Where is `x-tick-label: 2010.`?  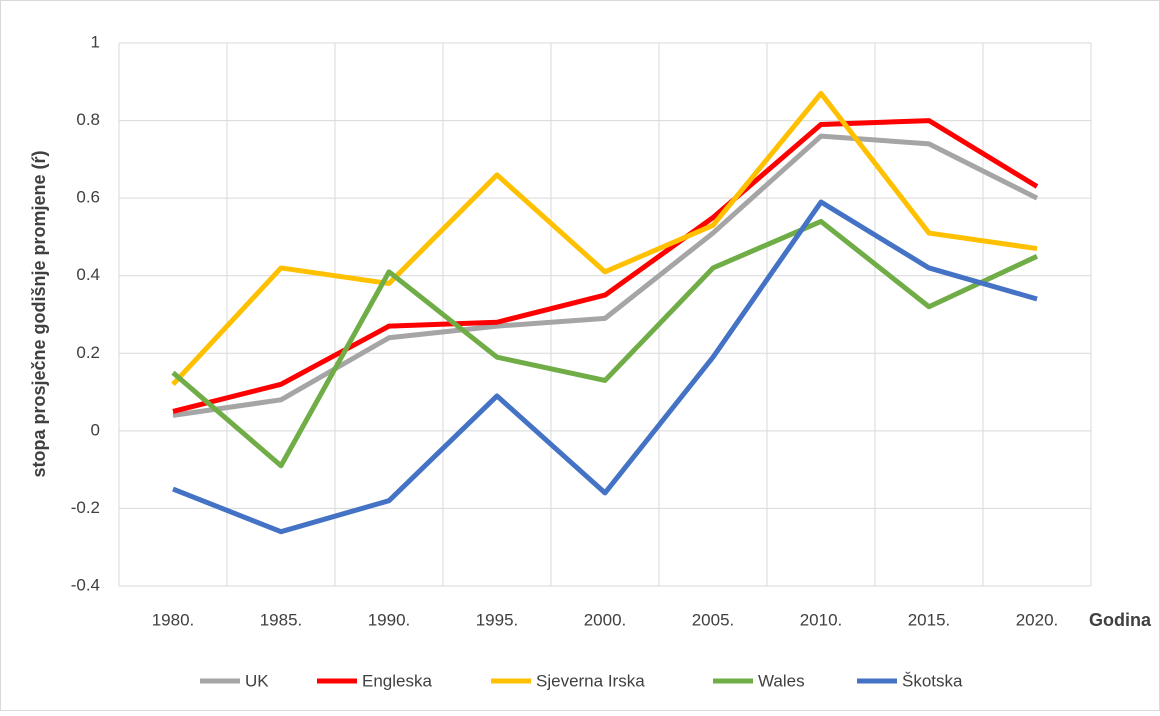
x-tick-label: 2010. is located at coordinates (821, 619).